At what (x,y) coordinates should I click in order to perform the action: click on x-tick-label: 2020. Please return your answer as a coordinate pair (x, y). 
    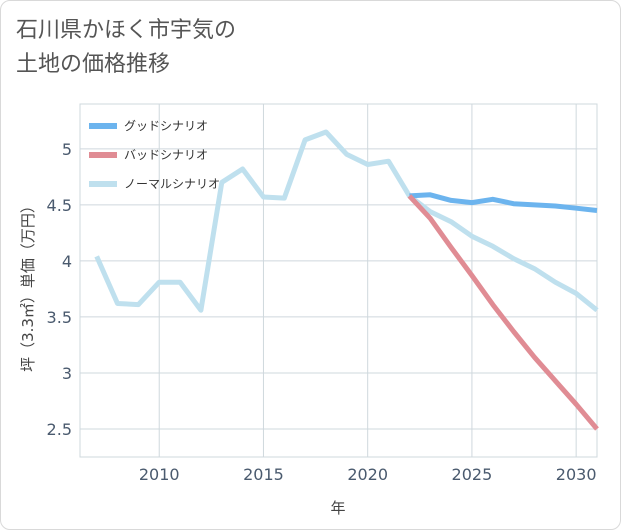
    Looking at the image, I should click on (367, 474).